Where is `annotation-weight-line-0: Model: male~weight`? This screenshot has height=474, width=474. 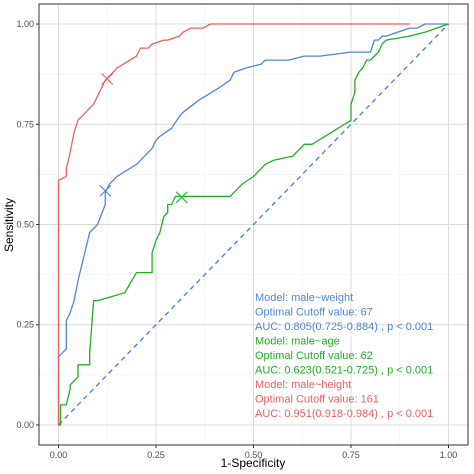 annotation-weight-line-0: Model: male~weight is located at coordinates (304, 298).